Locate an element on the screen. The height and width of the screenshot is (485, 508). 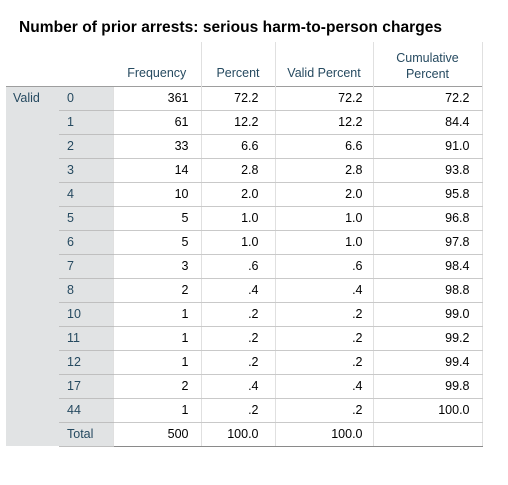
table-row: 3 14 2.8 2.8 93.8 is located at coordinates (244, 170).